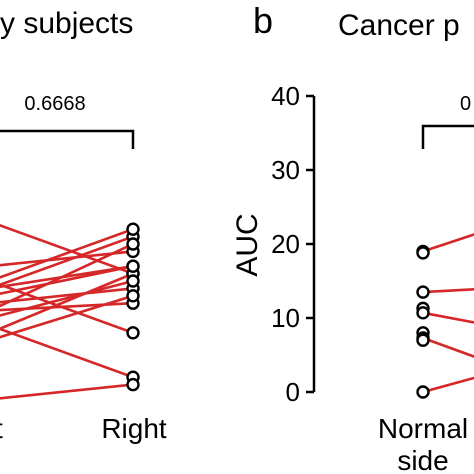  What do you see at coordinates (66, 23) in the screenshot?
I see `panel-a-title: y subjects` at bounding box center [66, 23].